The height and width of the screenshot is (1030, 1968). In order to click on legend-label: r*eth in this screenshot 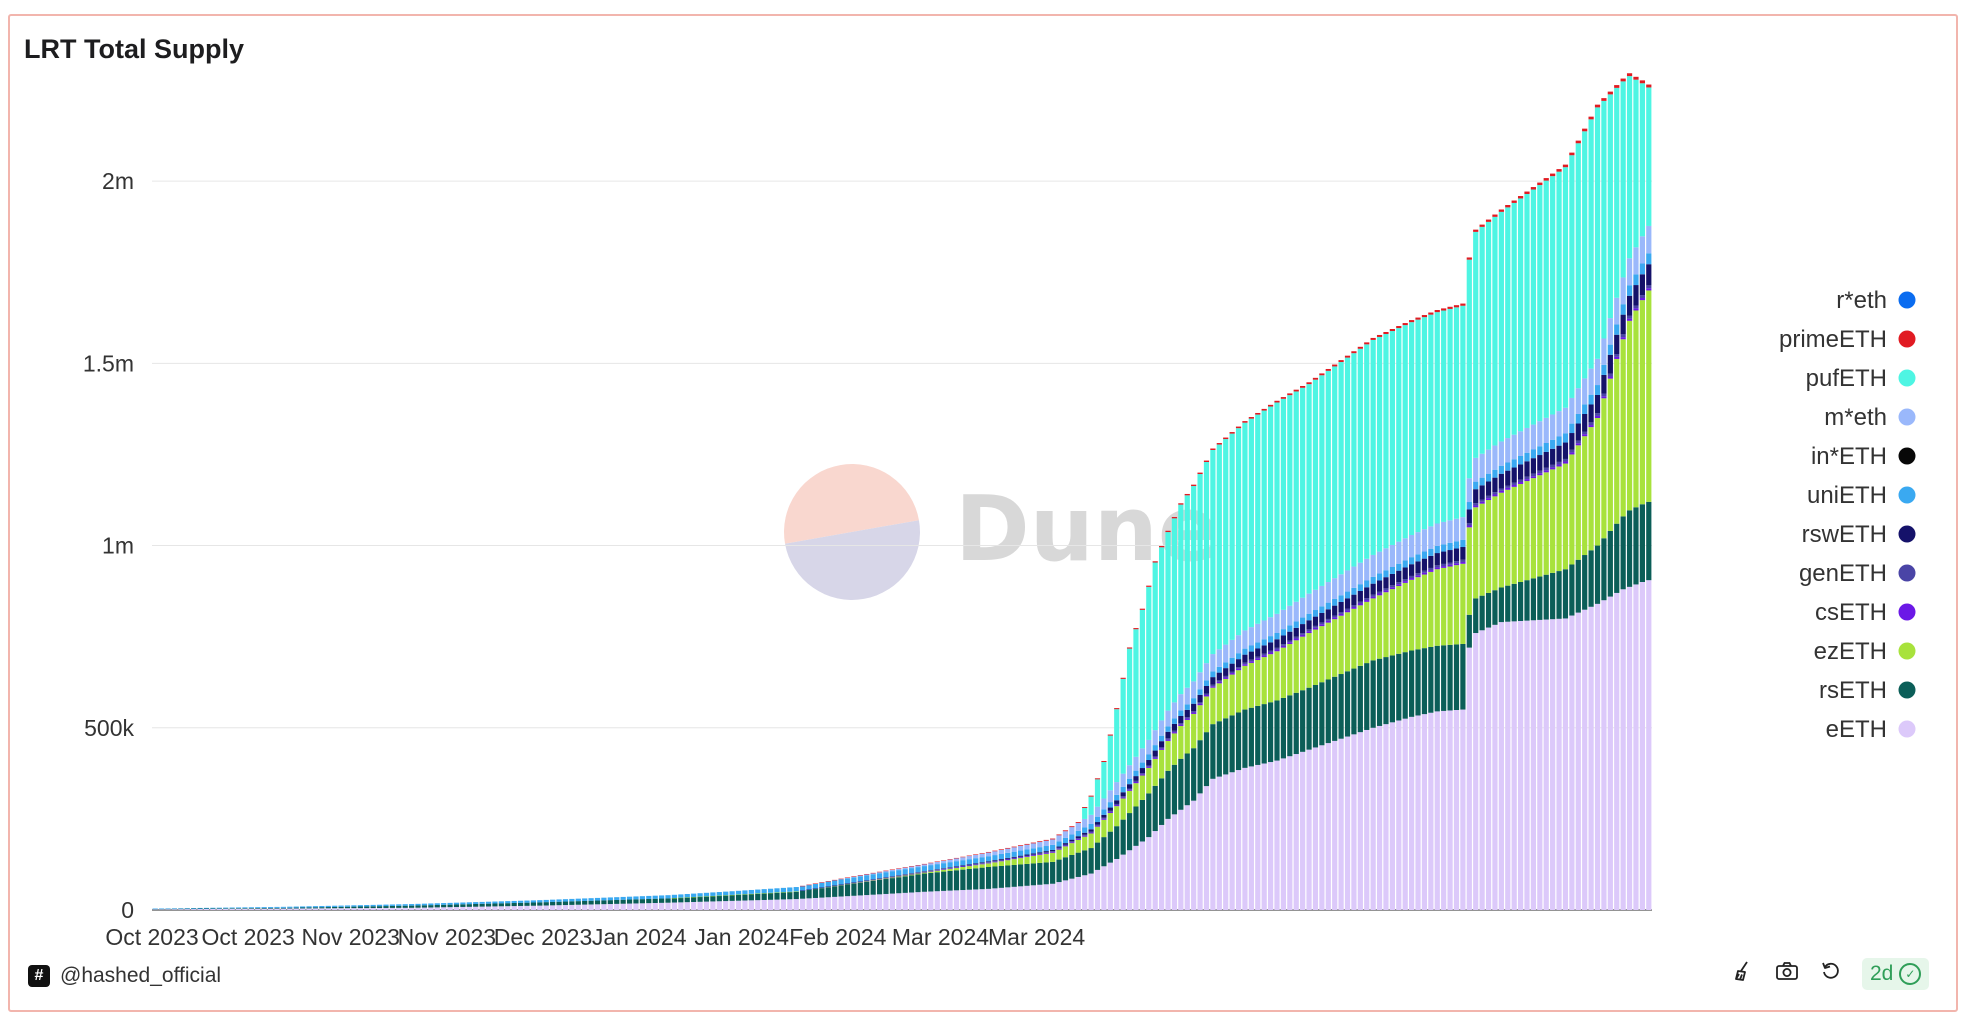, I will do `click(1861, 300)`.